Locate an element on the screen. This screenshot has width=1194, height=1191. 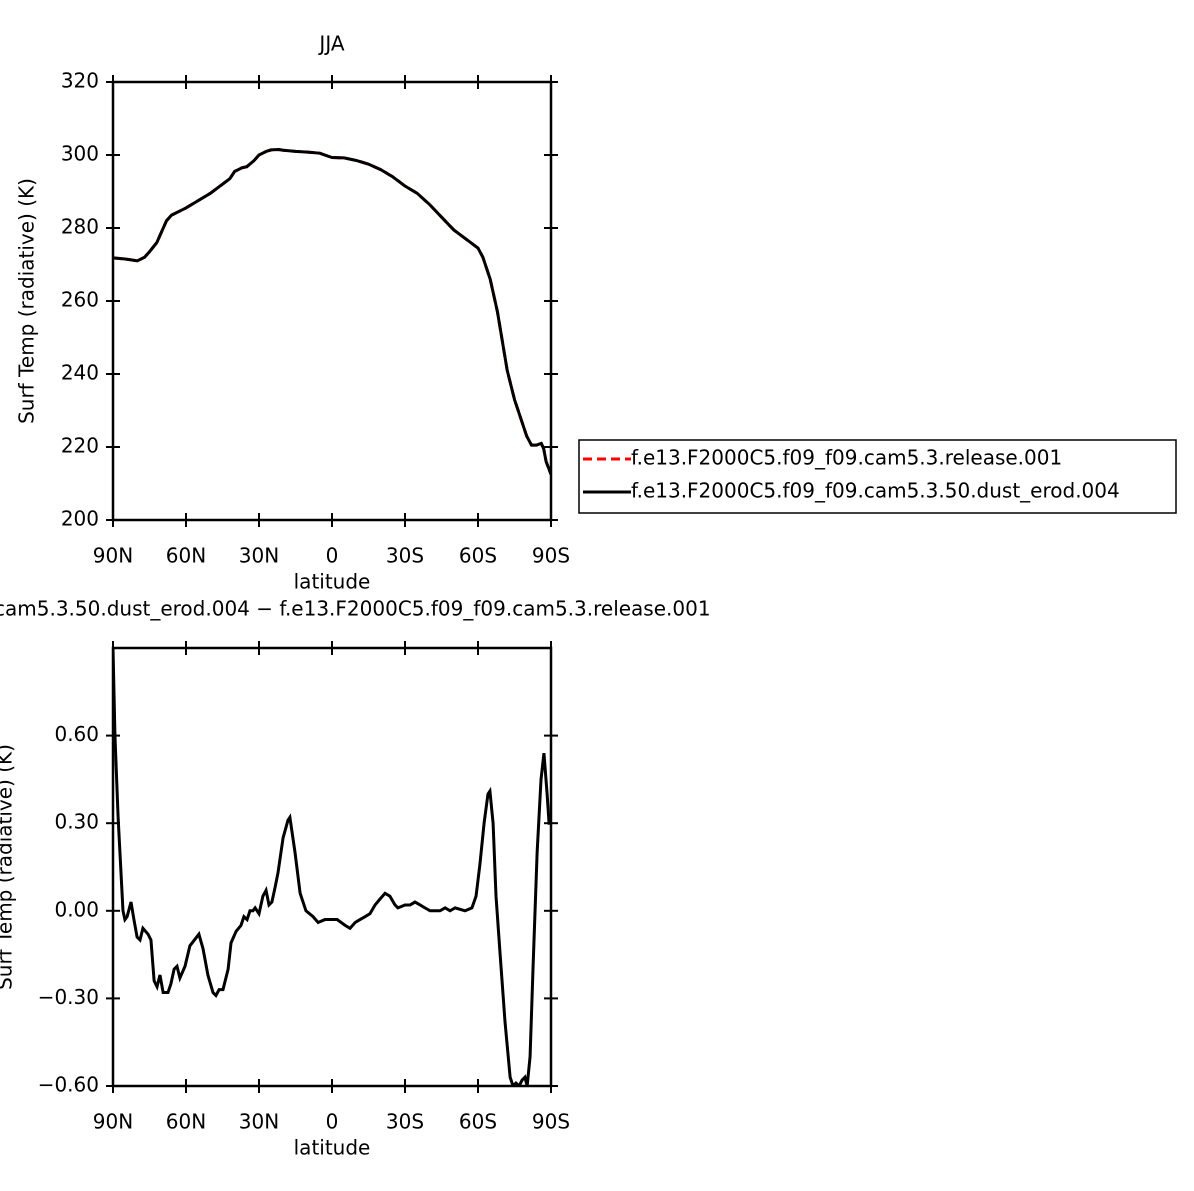
y-tick-label: 0.30 is located at coordinates (76, 822).